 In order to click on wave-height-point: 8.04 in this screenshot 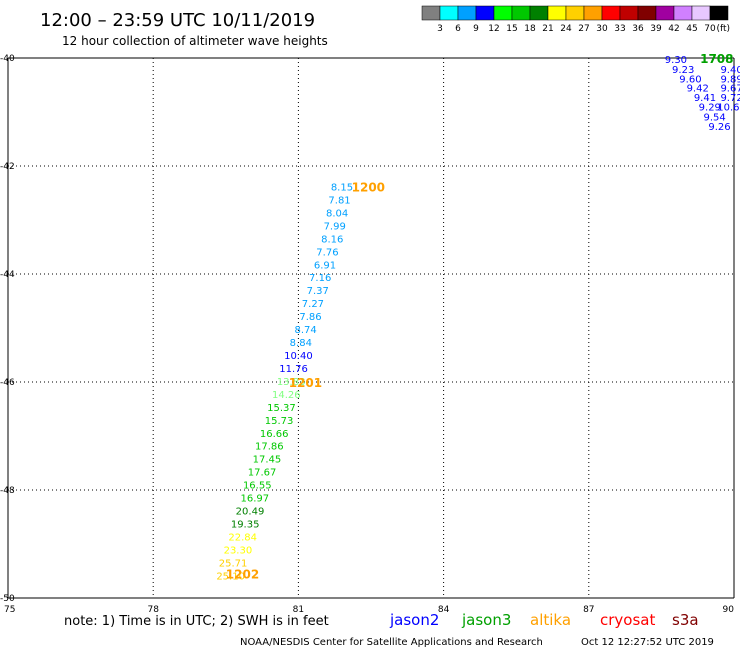, I will do `click(337, 213)`.